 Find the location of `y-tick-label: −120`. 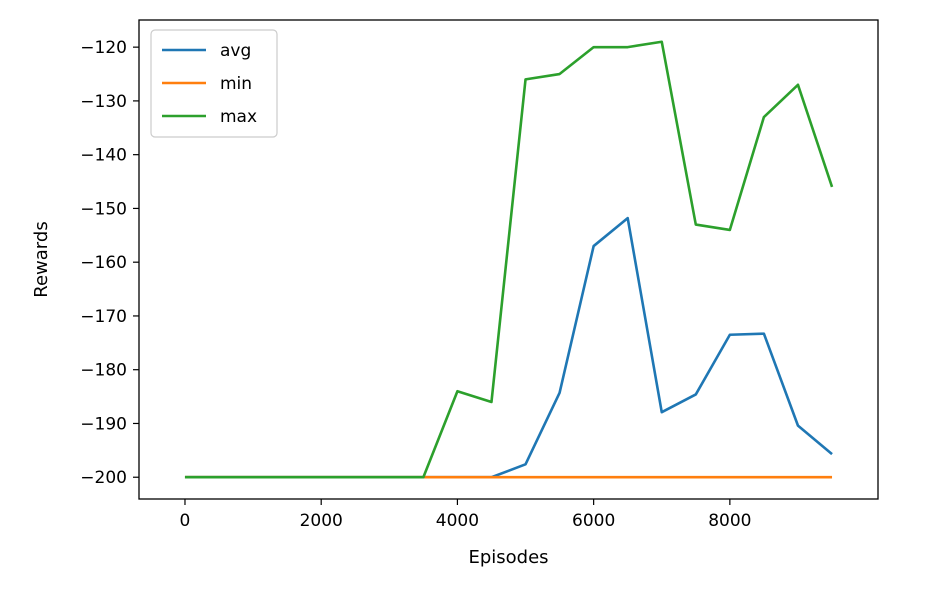

y-tick-label: −120 is located at coordinates (103, 48).